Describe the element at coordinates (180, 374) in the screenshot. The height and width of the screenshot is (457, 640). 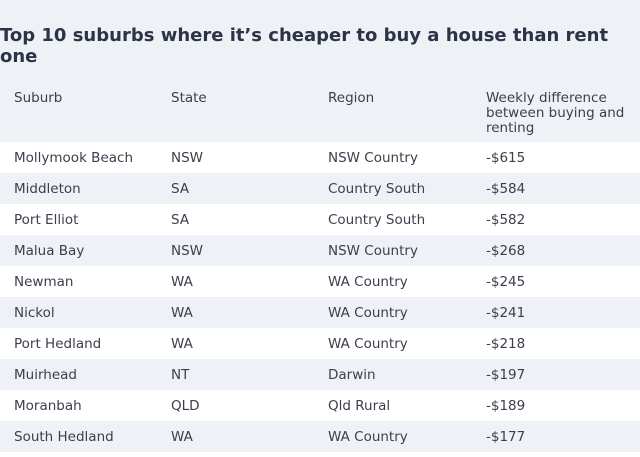
I see `cell-state: NT` at that location.